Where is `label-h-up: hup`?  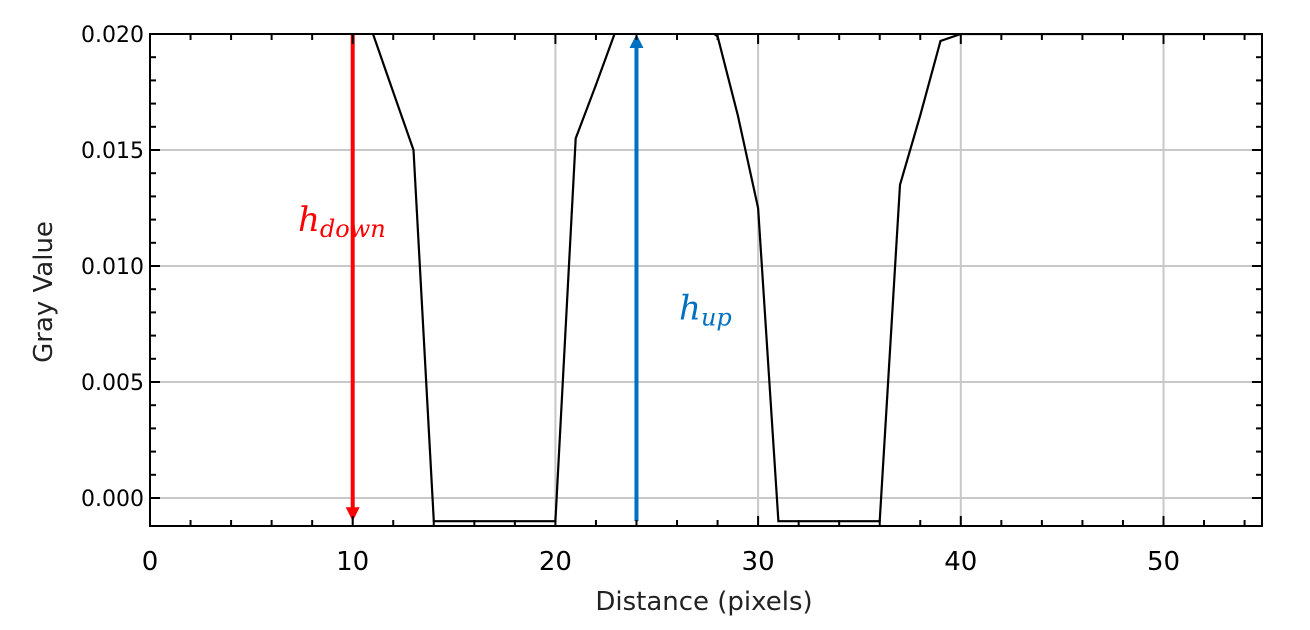 label-h-up: hup is located at coordinates (705, 309).